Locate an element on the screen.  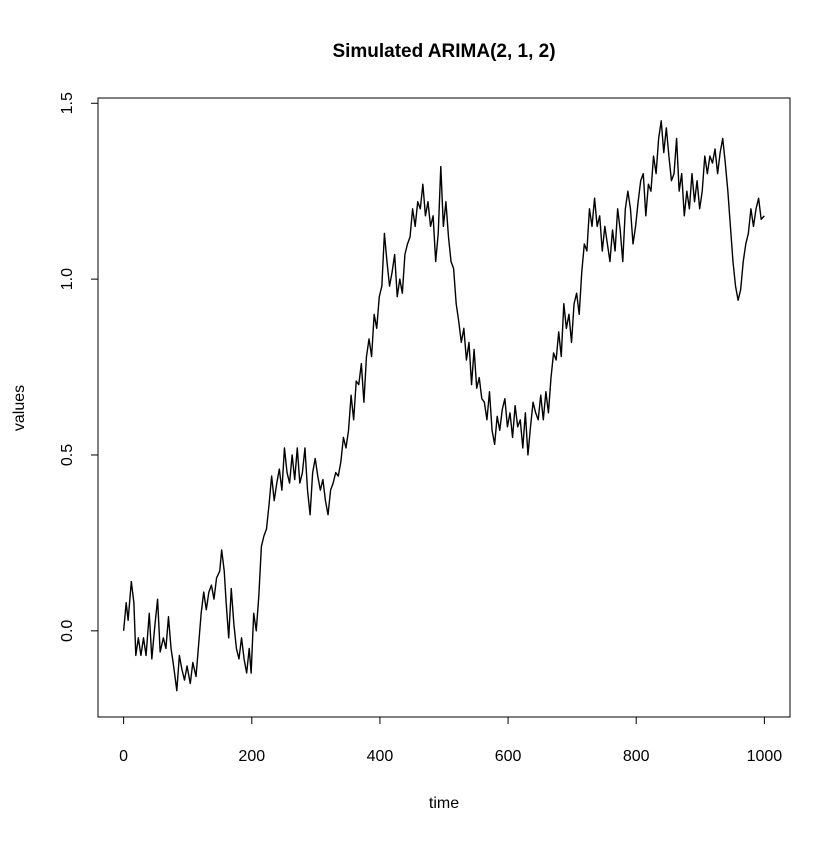
y-tick-label: 1.5 is located at coordinates (67, 103).